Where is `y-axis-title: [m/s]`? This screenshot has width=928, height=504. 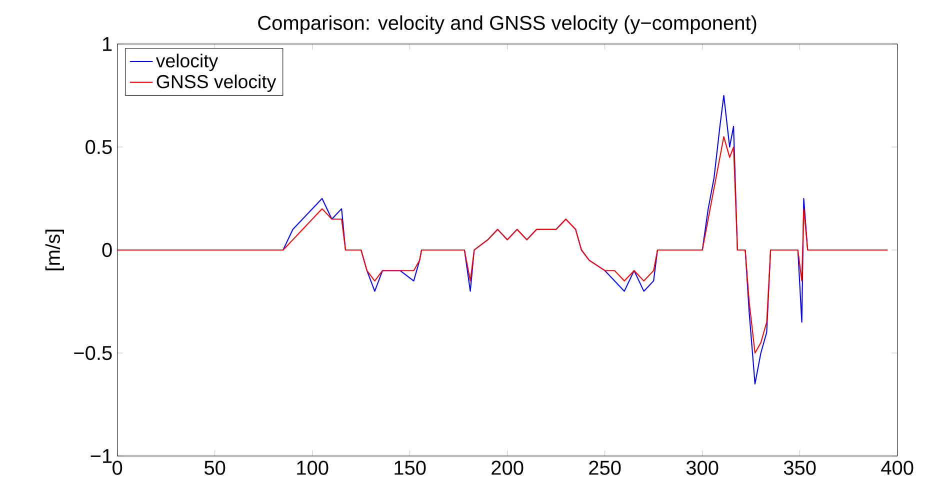 y-axis-title: [m/s] is located at coordinates (54, 250).